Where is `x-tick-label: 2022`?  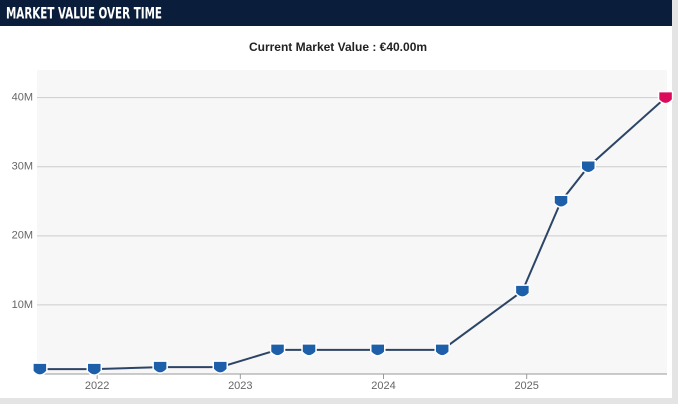
x-tick-label: 2022 is located at coordinates (97, 386).